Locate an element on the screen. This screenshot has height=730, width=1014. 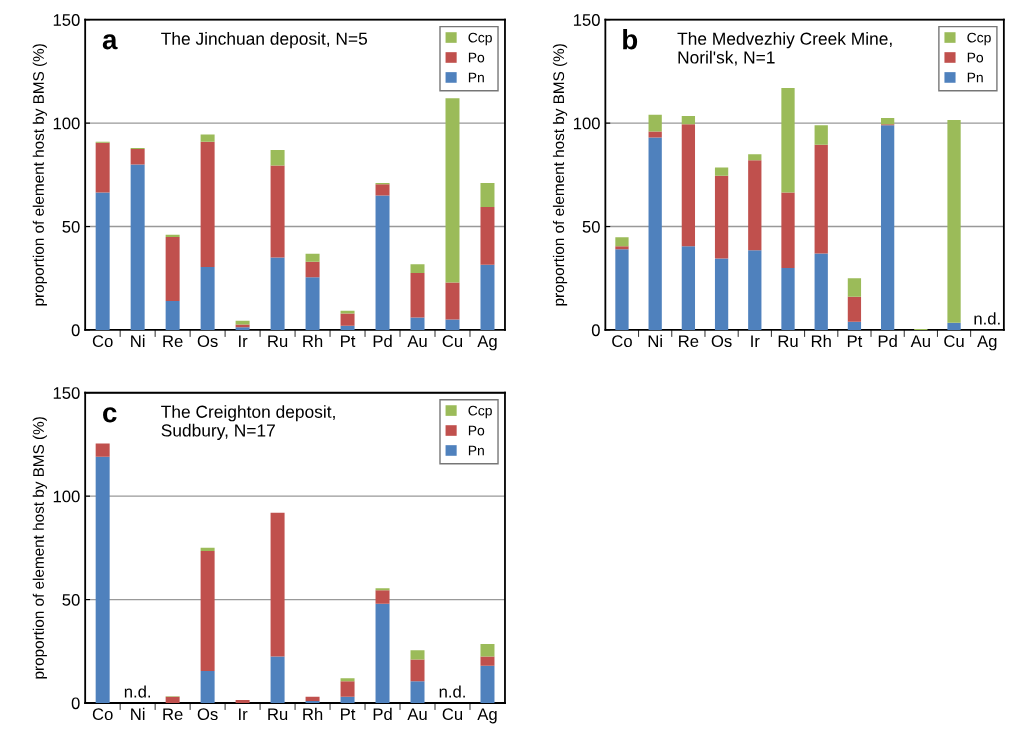
x-tick-label: Ru is located at coordinates (278, 341).